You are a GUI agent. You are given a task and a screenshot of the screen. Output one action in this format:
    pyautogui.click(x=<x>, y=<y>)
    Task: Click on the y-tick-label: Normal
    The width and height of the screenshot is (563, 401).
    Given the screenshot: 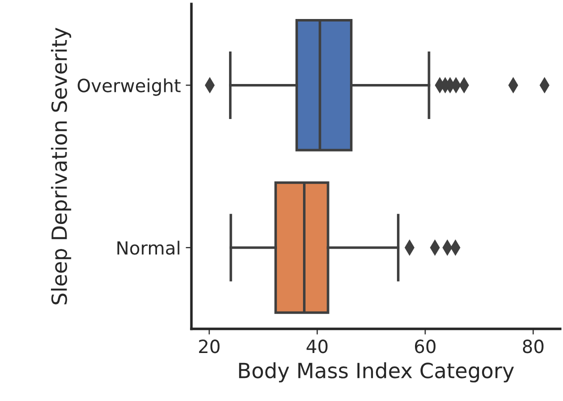 What is the action you would take?
    pyautogui.click(x=148, y=247)
    